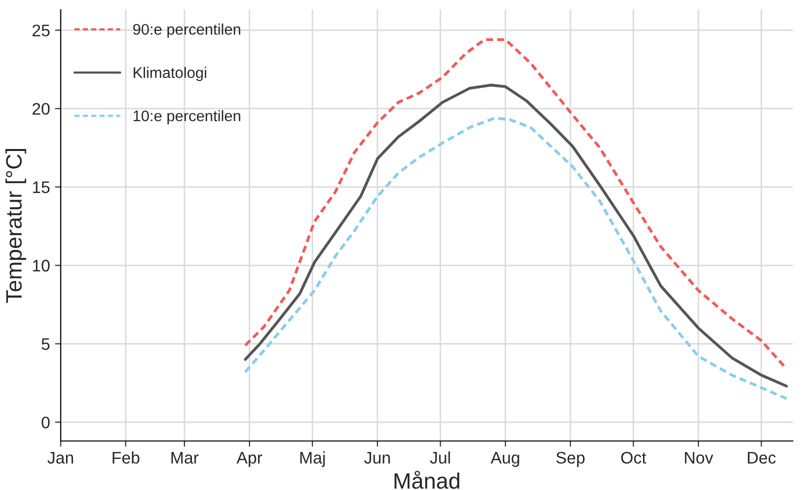 Image resolution: width=809 pixels, height=490 pixels. What do you see at coordinates (126, 457) in the screenshot?
I see `x-tick-label: Feb` at bounding box center [126, 457].